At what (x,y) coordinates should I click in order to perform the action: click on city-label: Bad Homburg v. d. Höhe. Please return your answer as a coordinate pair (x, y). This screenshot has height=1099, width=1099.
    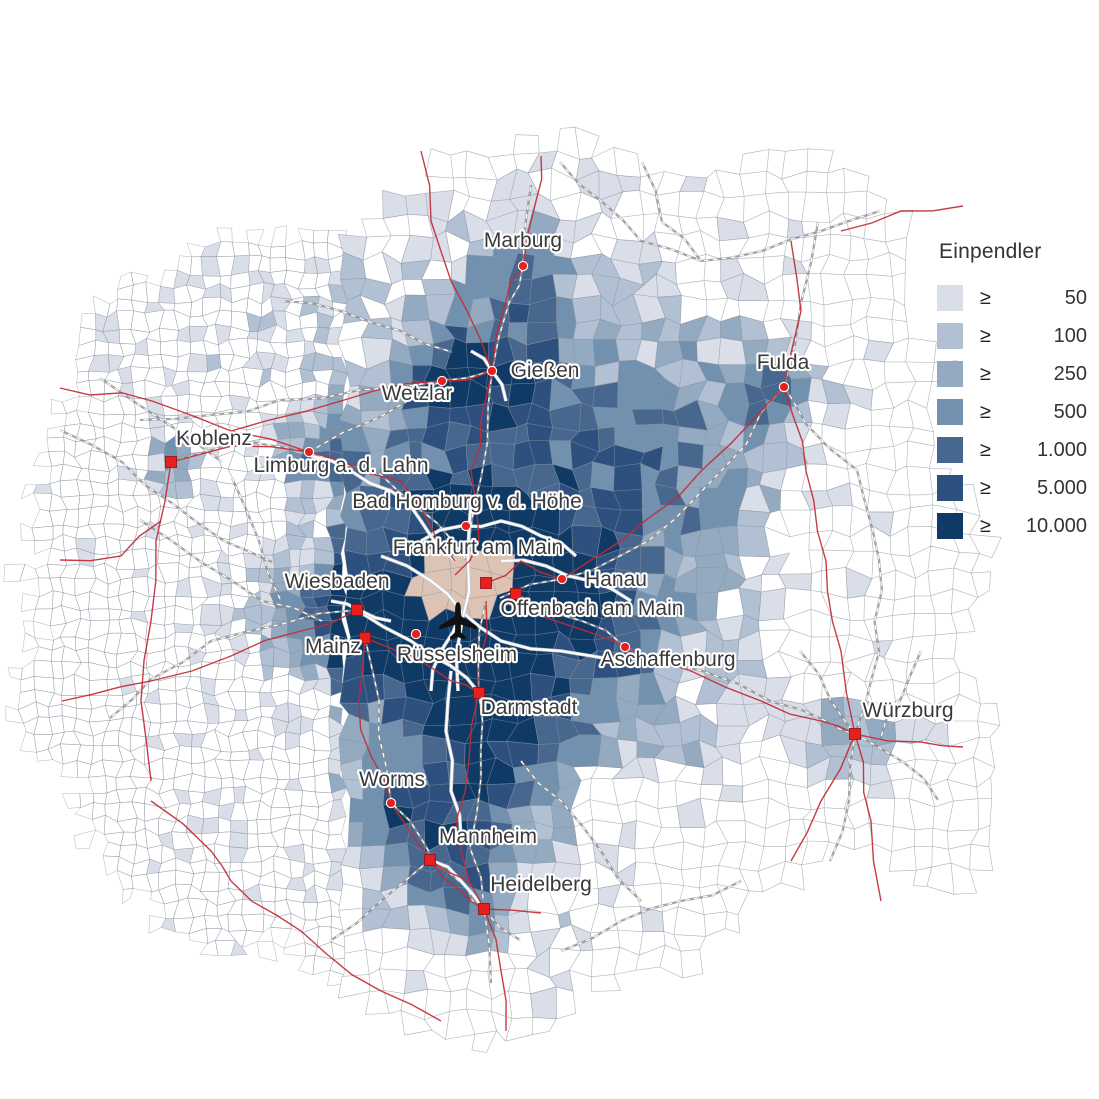
    Looking at the image, I should click on (467, 501).